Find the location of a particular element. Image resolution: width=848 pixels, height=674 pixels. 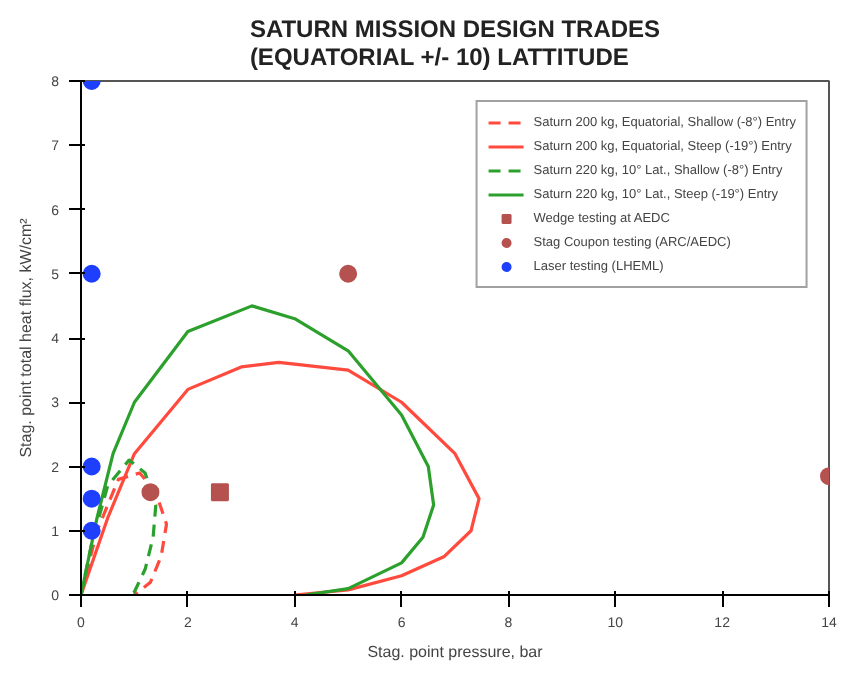

chart-title: SATURN MISSION DESIGN TRADES (EQUATORIAL +/- 10) LATTITUDE is located at coordinates (455, 43).